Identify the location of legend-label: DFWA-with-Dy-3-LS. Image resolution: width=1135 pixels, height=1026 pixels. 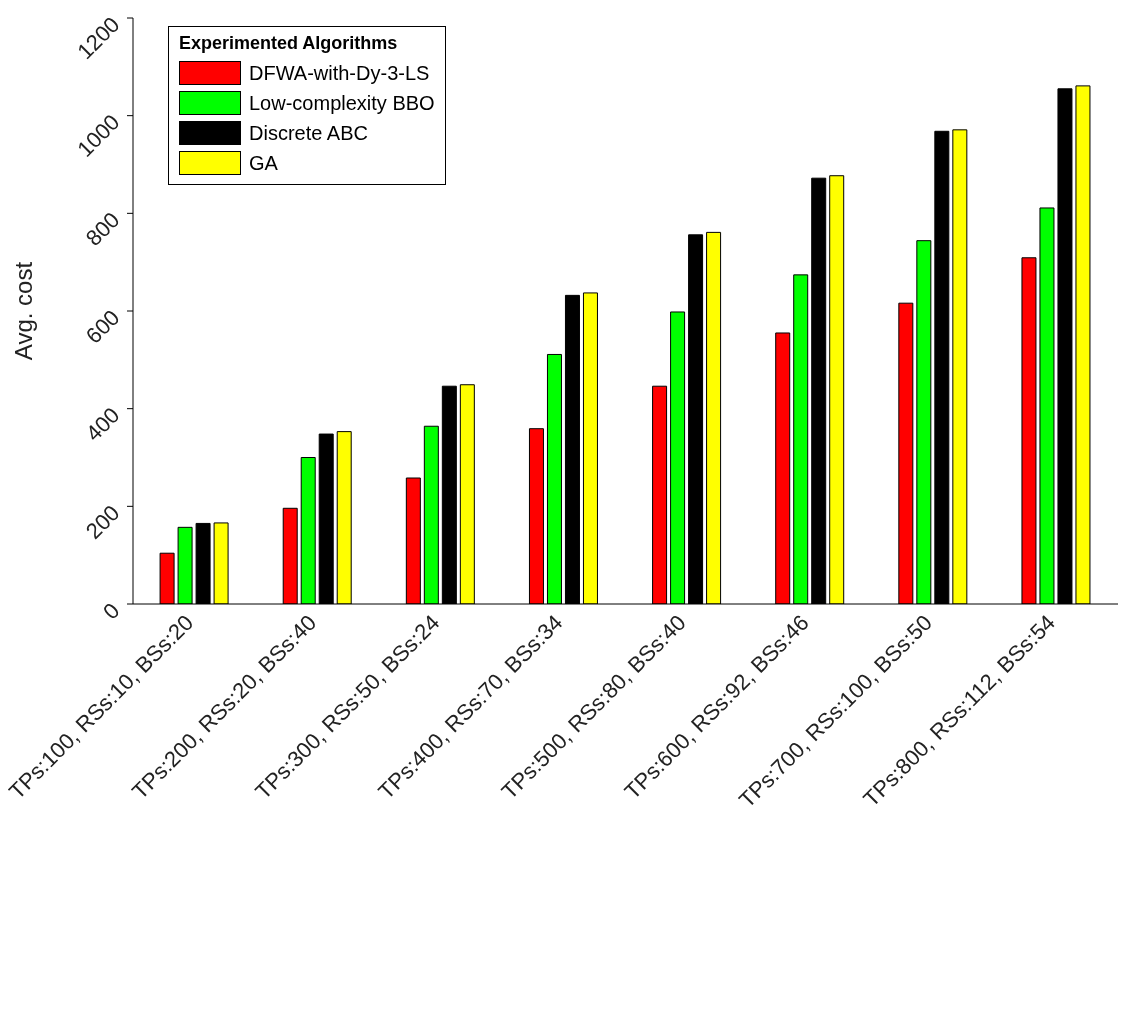
(339, 73).